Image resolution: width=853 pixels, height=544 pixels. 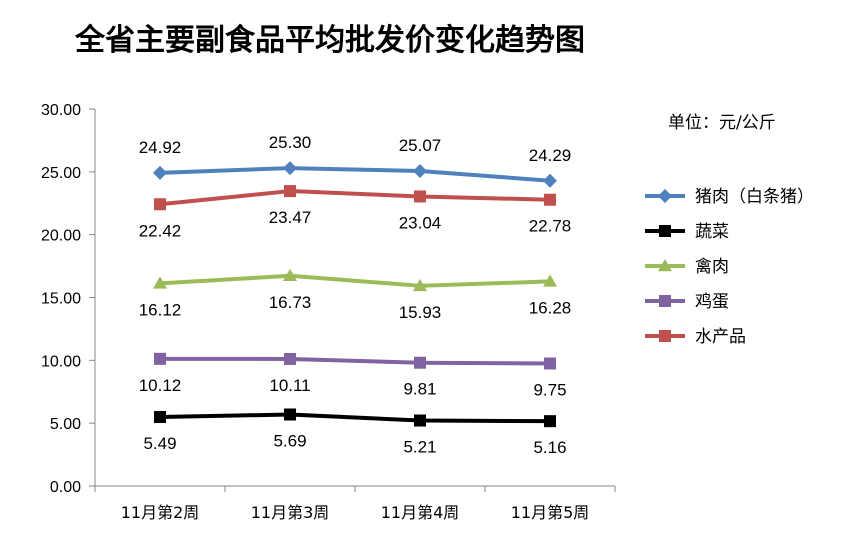 I want to click on data-label: 10.11, so click(x=289, y=385).